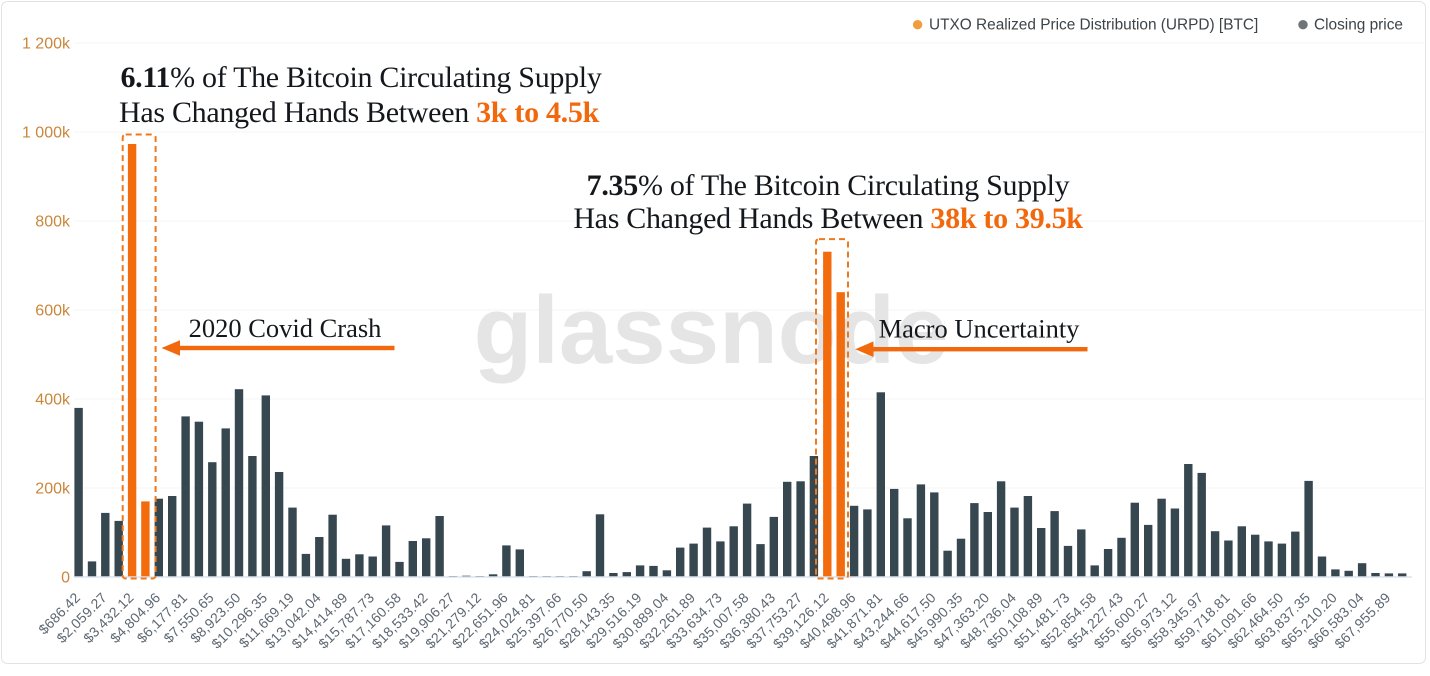  What do you see at coordinates (46, 133) in the screenshot?
I see `svg-text: 1 000k` at bounding box center [46, 133].